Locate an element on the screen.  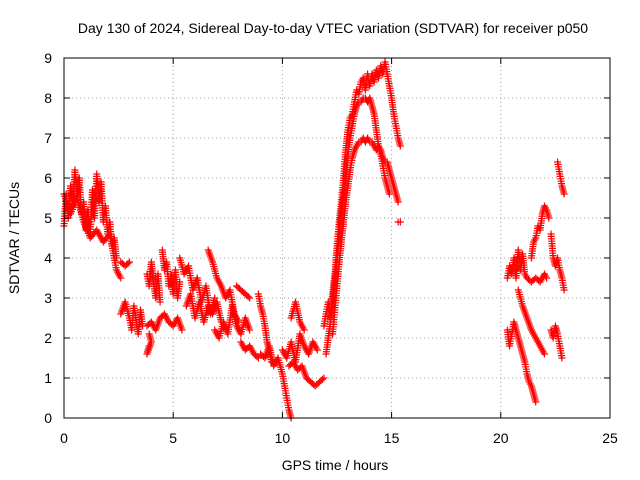
y-tick-label: 2 is located at coordinates (48, 338).